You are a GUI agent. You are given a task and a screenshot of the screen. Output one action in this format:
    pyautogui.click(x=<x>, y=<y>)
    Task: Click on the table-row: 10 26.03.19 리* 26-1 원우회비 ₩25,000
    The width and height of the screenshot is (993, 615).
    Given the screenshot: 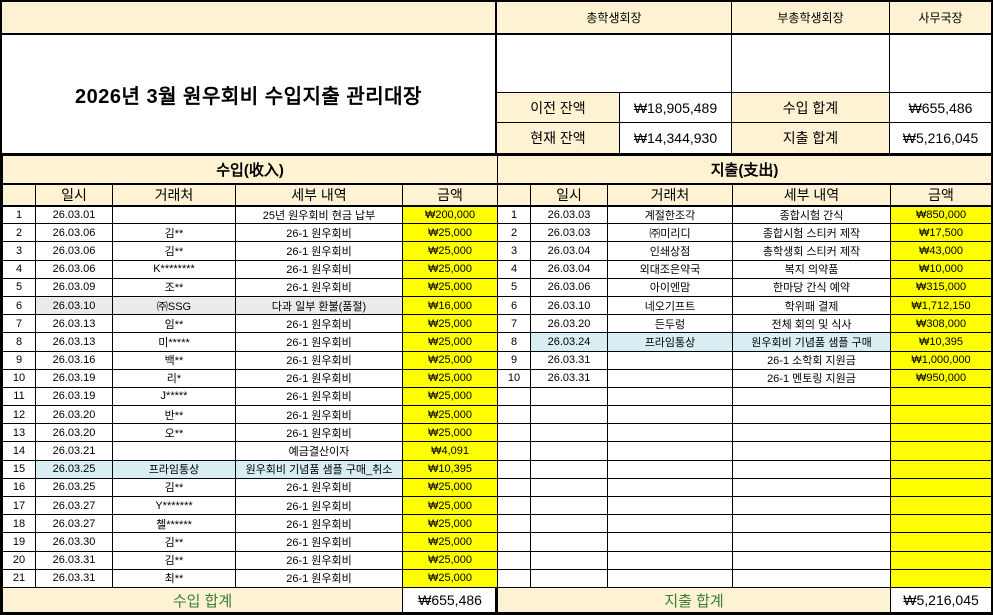 What is the action you would take?
    pyautogui.click(x=250, y=378)
    